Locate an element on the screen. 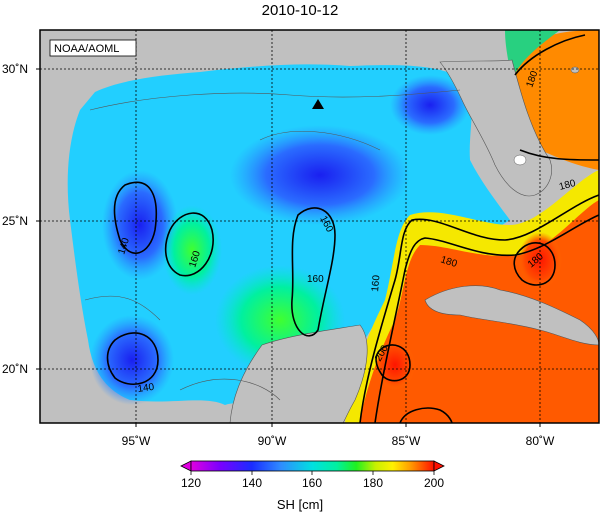 Image resolution: width=600 pixels, height=515 pixels. colorbar-min-arrow is located at coordinates (186, 466).